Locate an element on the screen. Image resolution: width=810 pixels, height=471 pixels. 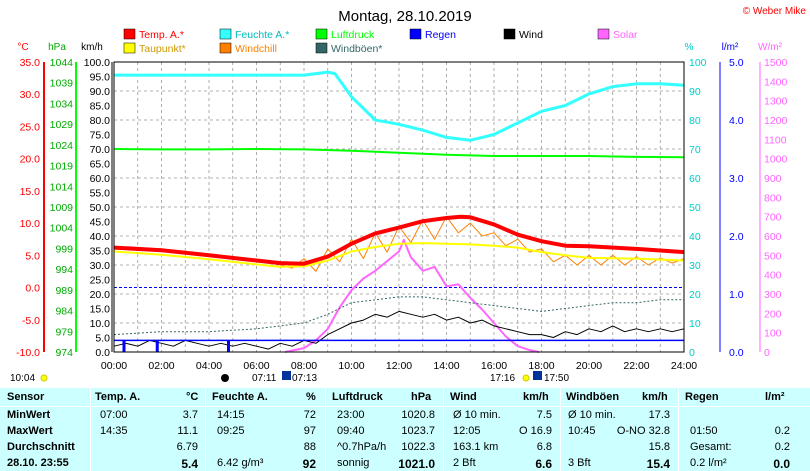
series-wind is located at coordinates (399, 330).